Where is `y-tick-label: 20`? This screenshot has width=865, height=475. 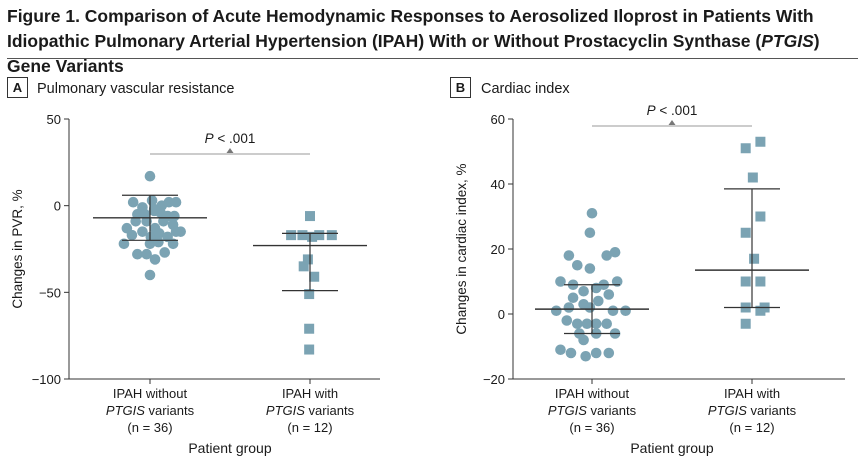 y-tick-label: 20 is located at coordinates (498, 249).